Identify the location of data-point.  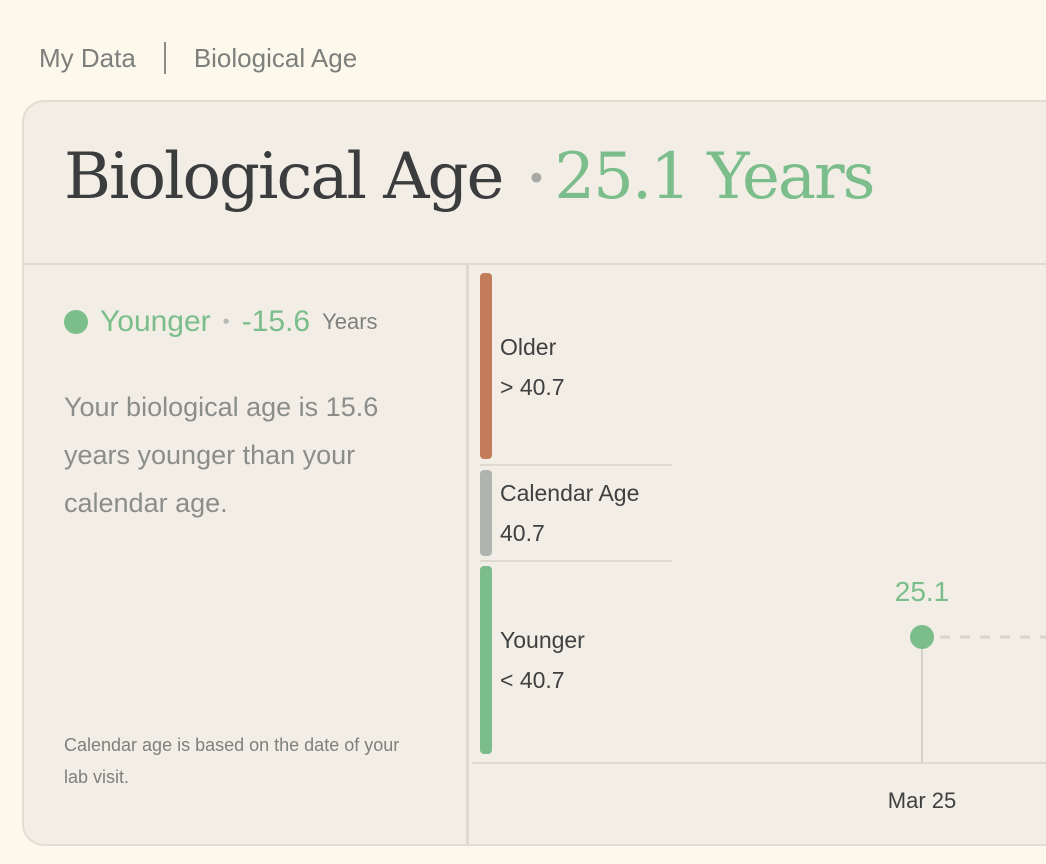
(922, 637).